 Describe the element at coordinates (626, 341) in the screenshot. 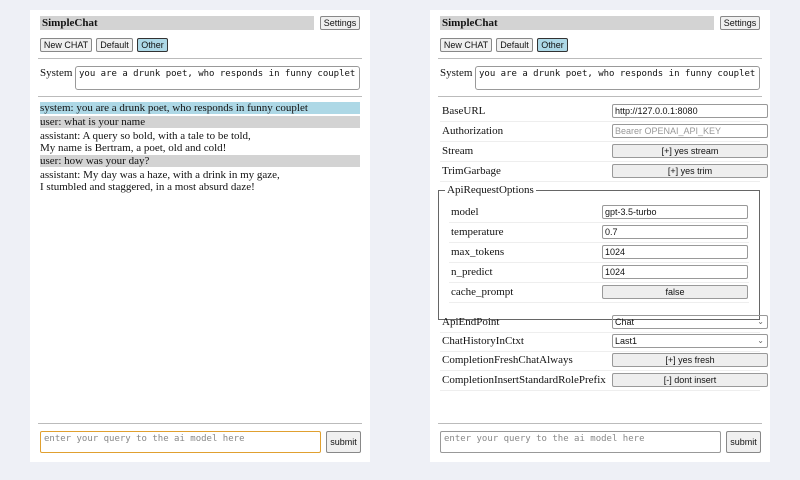

I see `selected-value: Last1` at that location.